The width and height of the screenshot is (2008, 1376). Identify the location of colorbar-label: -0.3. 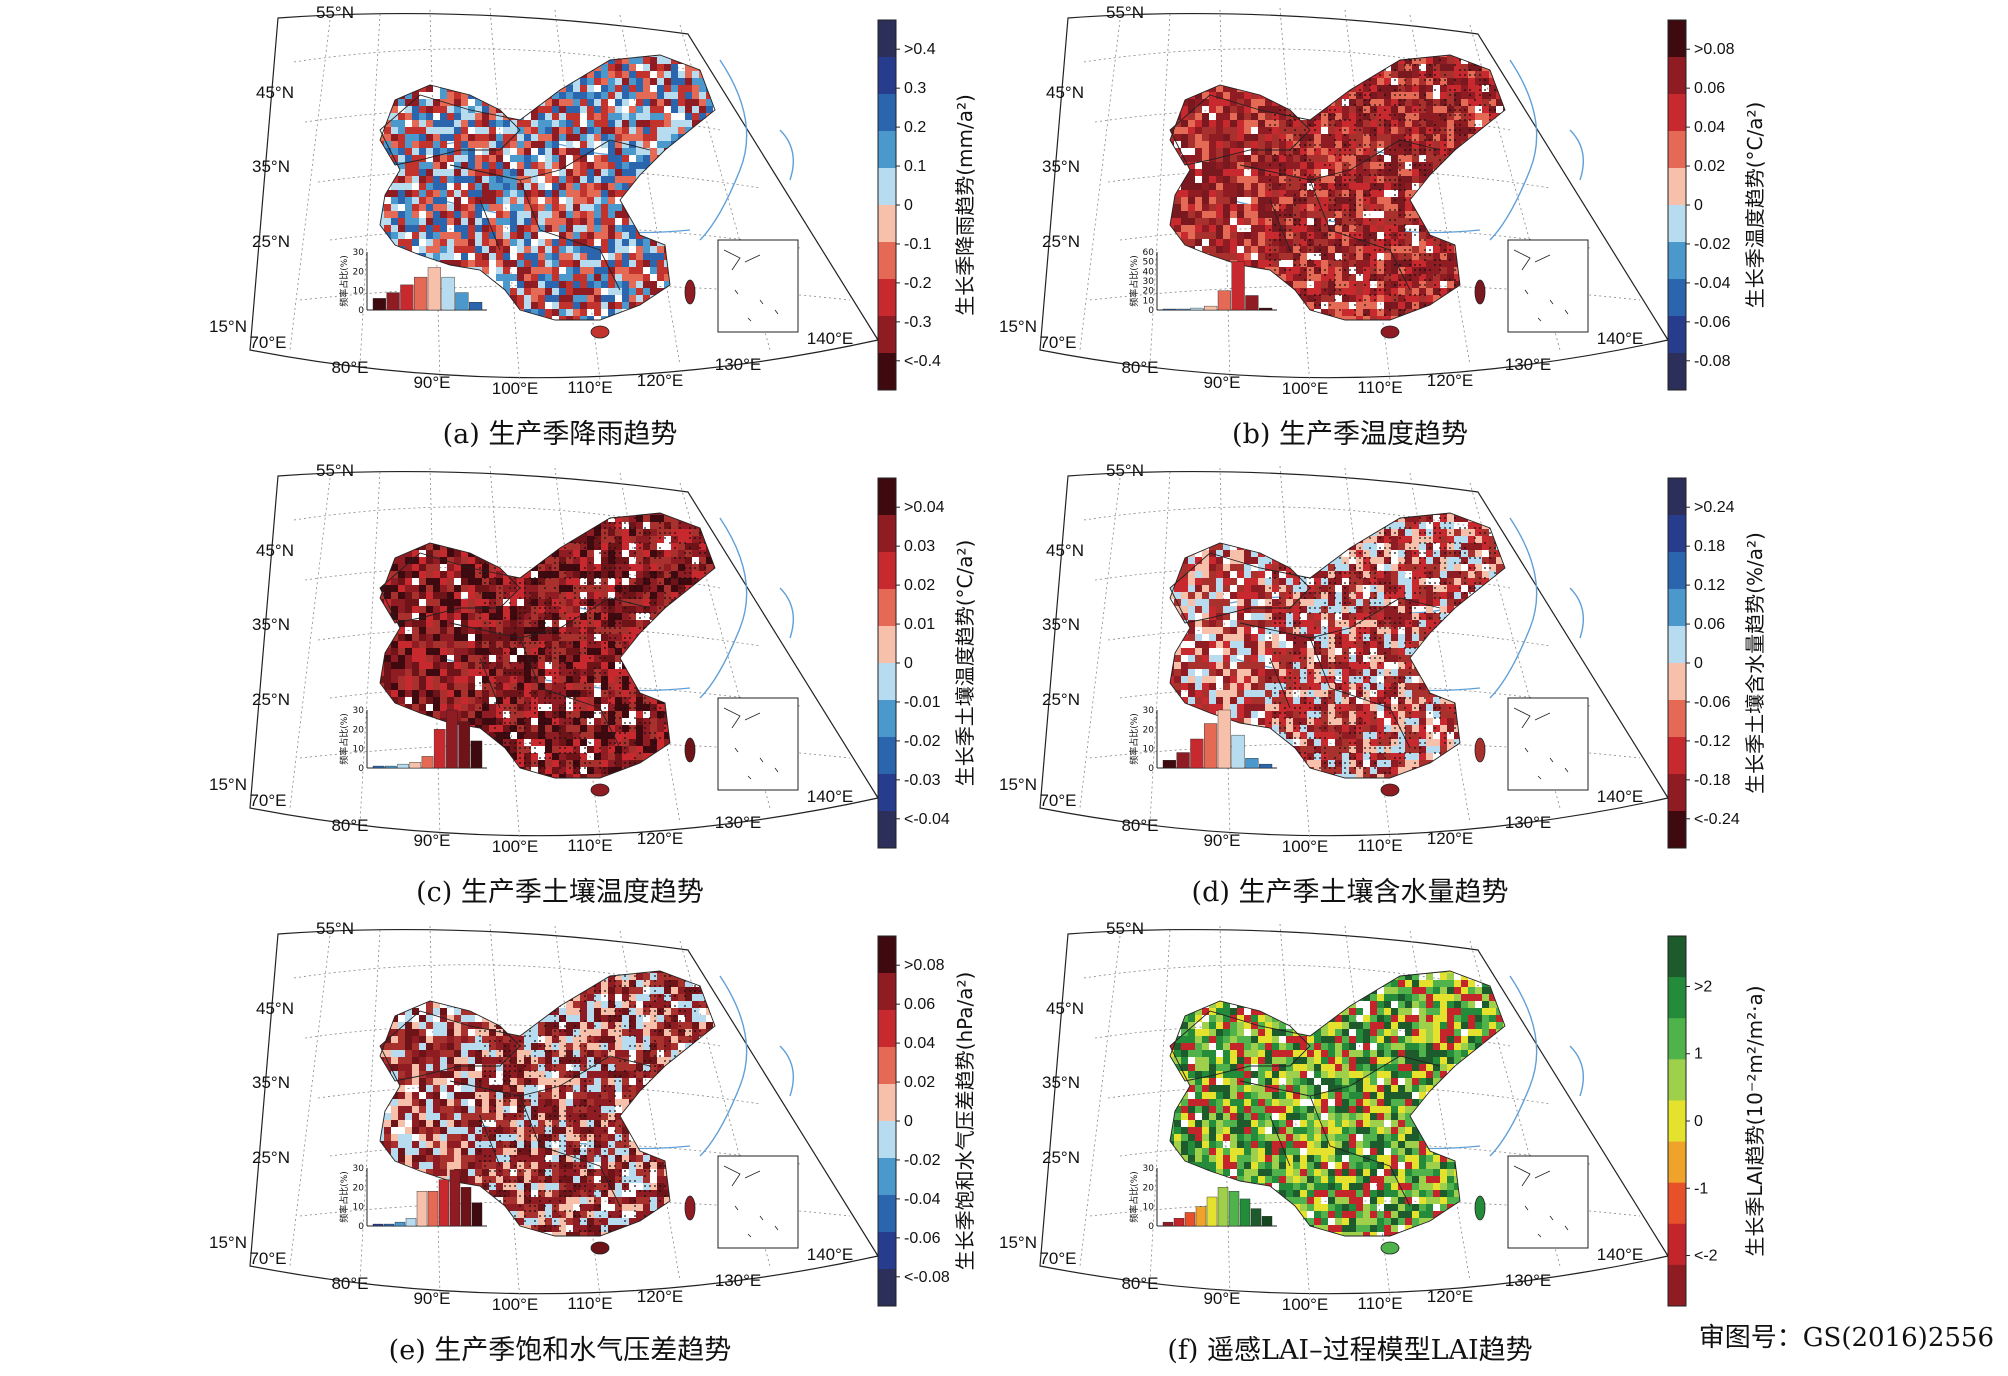
(918, 322).